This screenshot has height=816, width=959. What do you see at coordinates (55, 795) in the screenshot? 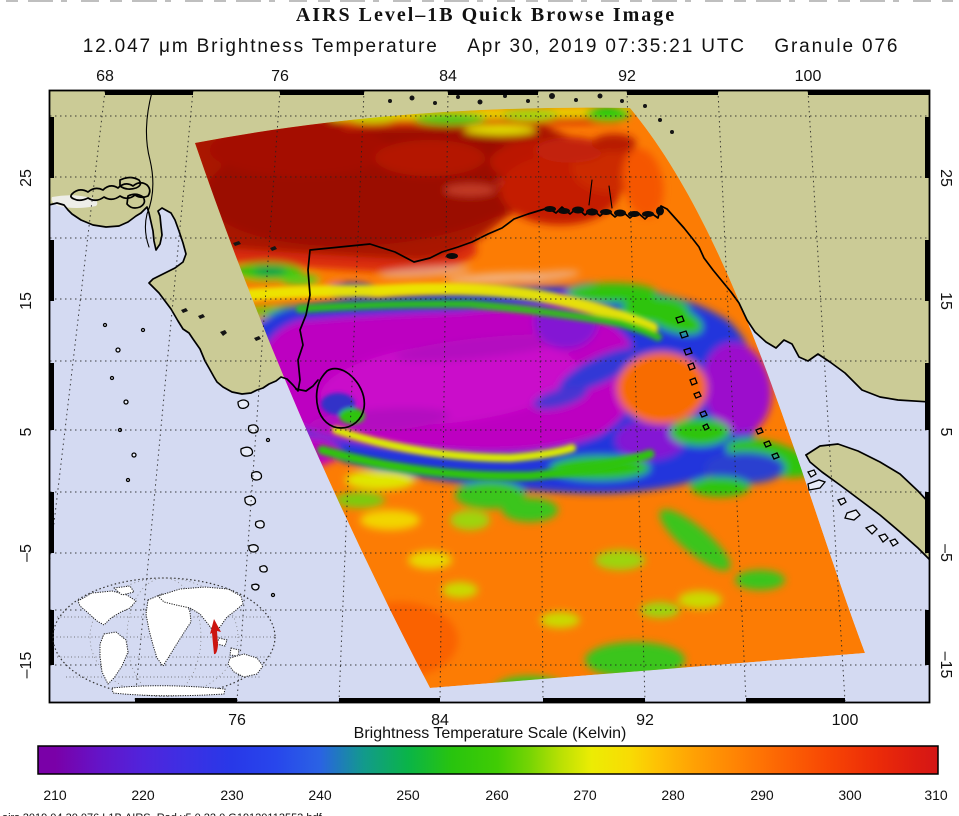
I see `svg-text: 210` at bounding box center [55, 795].